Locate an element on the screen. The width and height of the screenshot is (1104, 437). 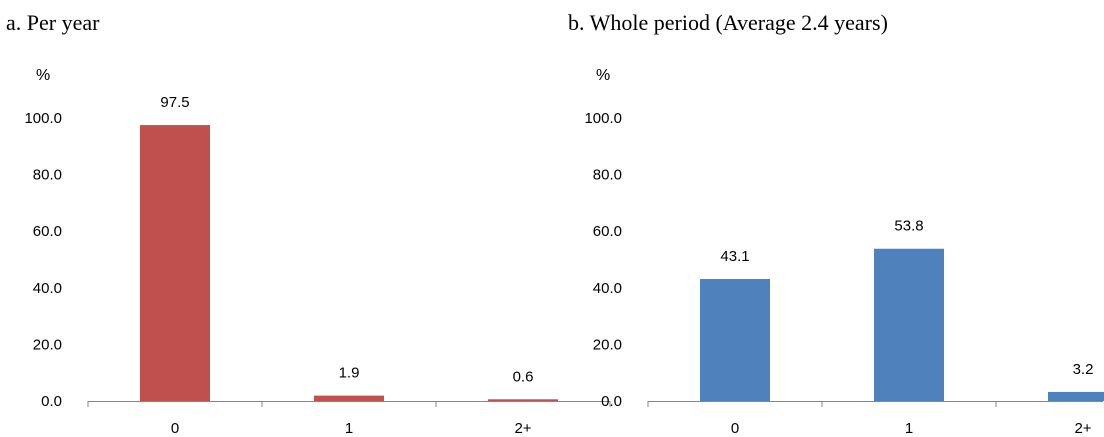
panel-b-data-labels: 43.1 53.8 3.2 is located at coordinates (906, 298).